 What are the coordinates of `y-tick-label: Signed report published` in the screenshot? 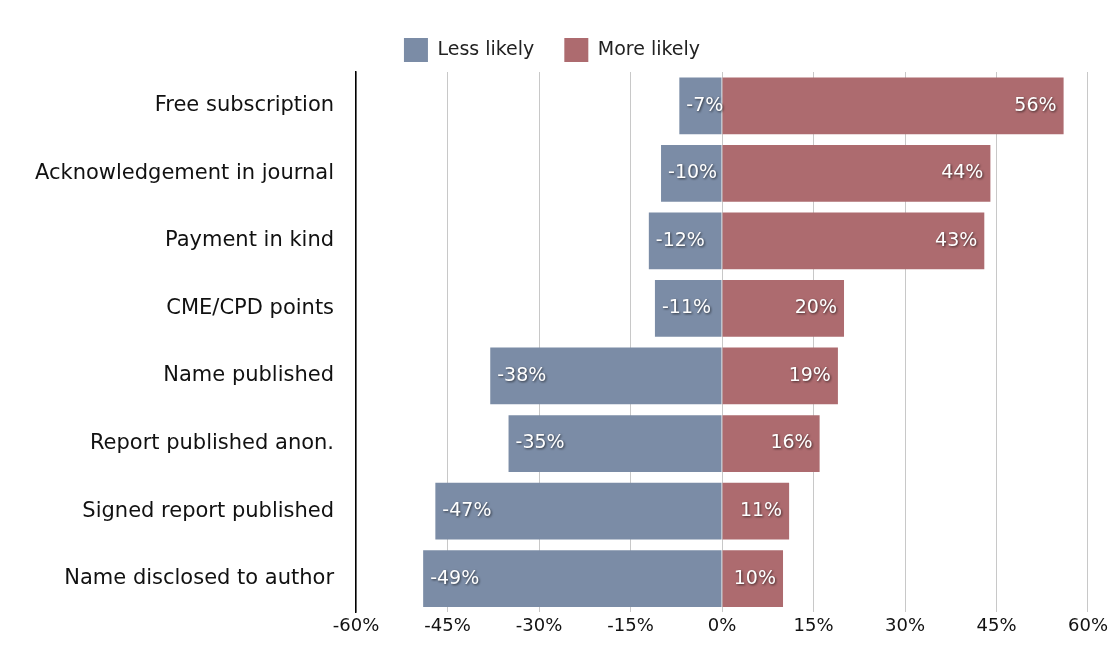 It's located at (208, 509).